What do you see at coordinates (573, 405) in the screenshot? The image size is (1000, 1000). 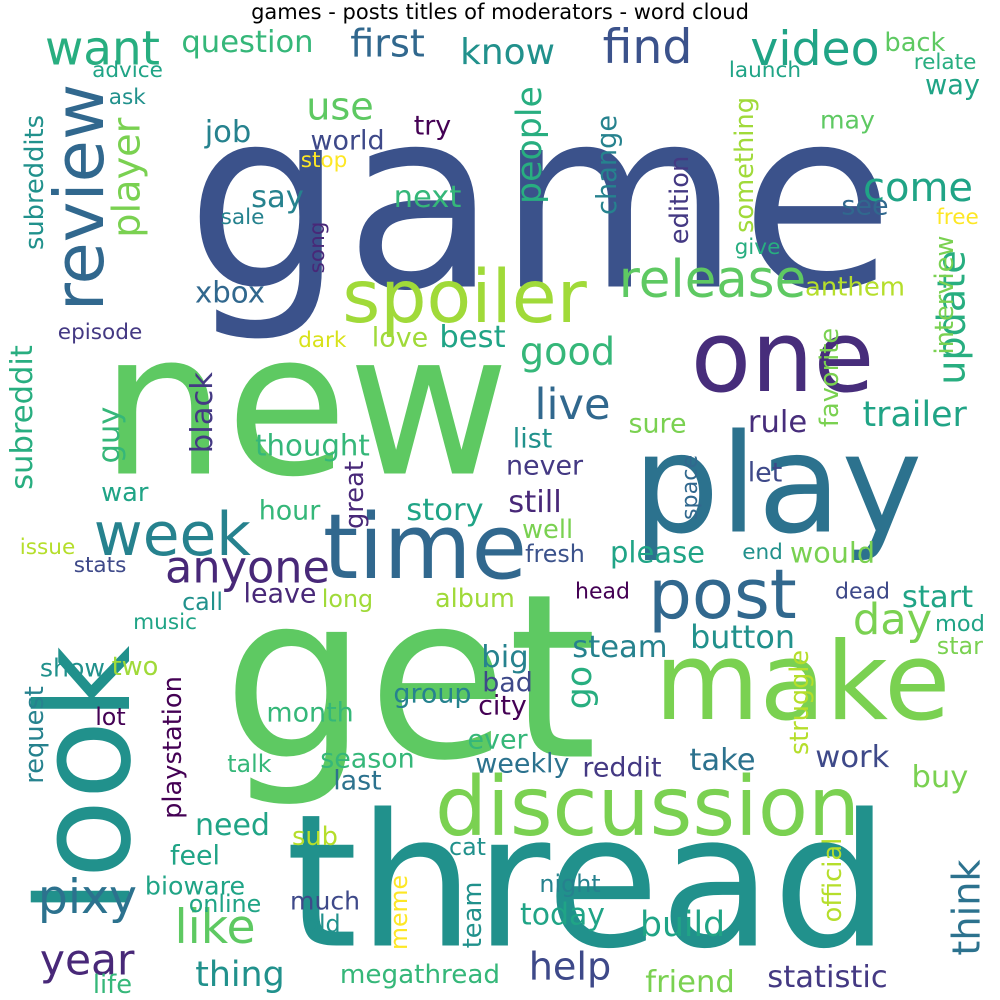 I see `word-live: live` at bounding box center [573, 405].